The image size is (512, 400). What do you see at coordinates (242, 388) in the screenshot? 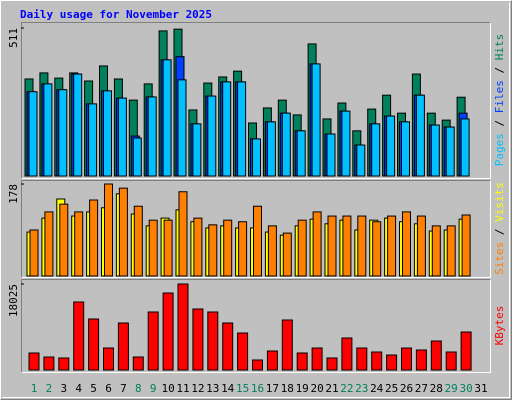
I see `x-tick-label: 15` at bounding box center [242, 388].